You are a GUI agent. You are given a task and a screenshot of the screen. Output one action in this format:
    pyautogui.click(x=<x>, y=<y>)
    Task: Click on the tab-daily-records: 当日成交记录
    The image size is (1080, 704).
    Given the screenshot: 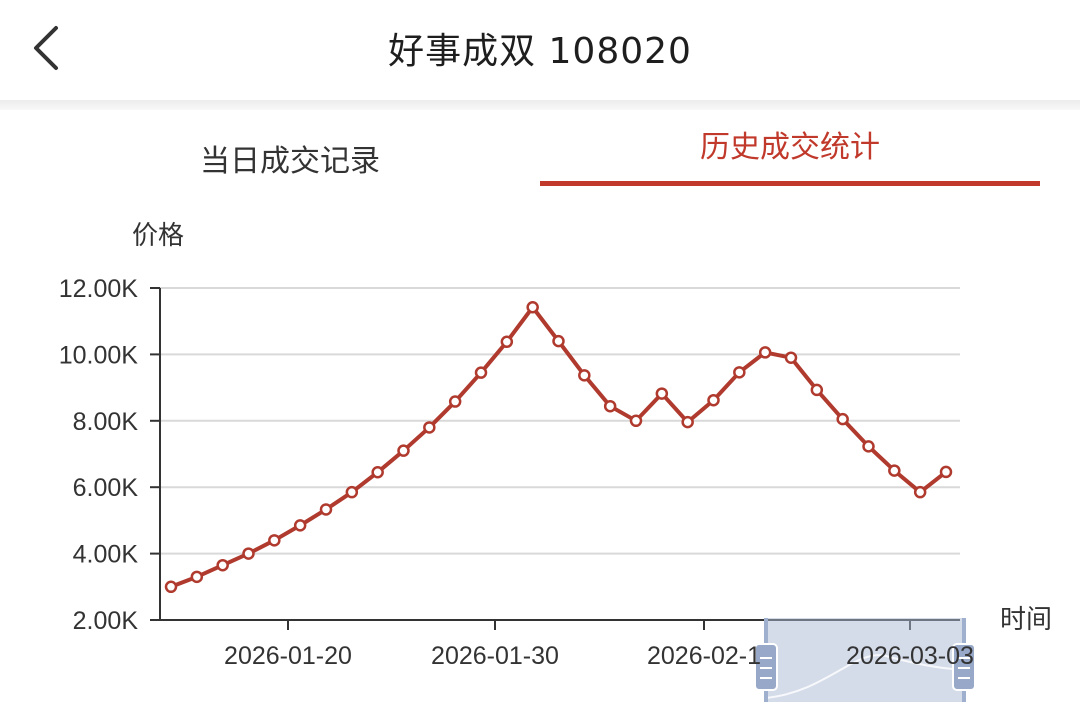 What is the action you would take?
    pyautogui.click(x=290, y=151)
    